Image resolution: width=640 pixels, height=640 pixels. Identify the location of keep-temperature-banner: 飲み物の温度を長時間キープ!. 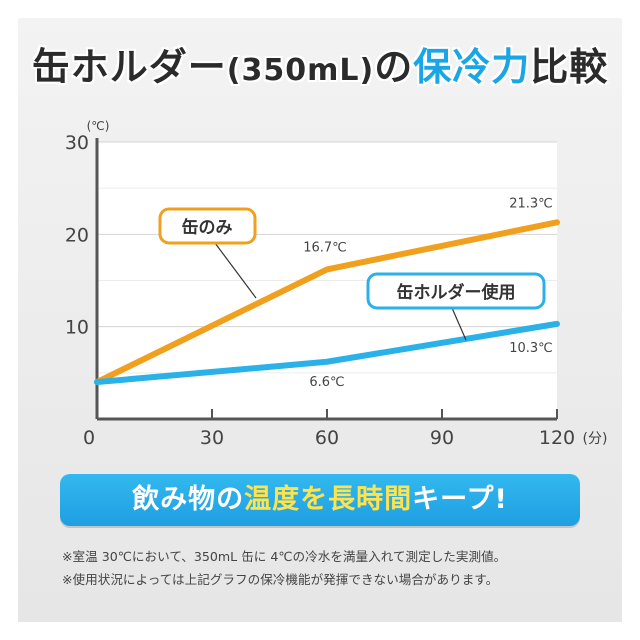
(320, 500).